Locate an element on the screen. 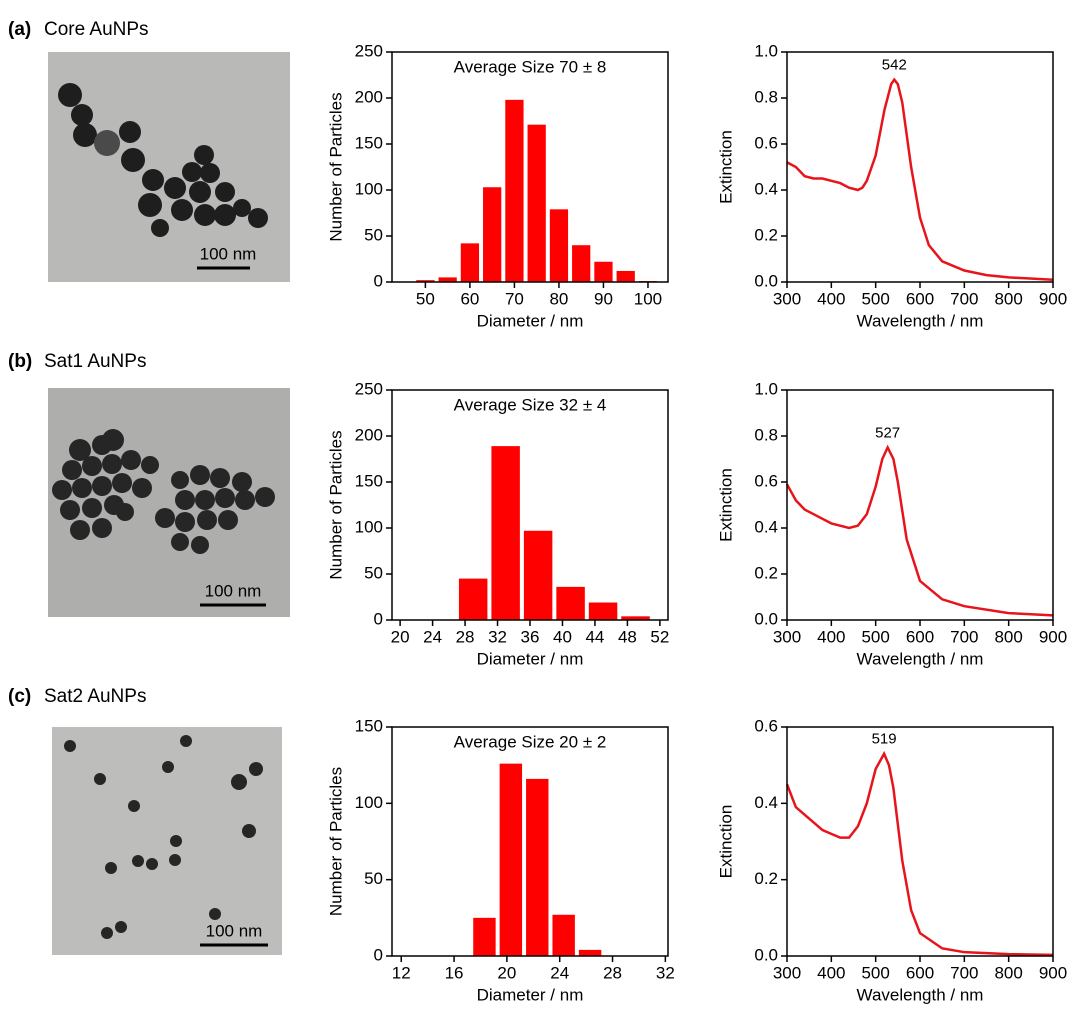  x-tick-label: 40 is located at coordinates (562, 636).